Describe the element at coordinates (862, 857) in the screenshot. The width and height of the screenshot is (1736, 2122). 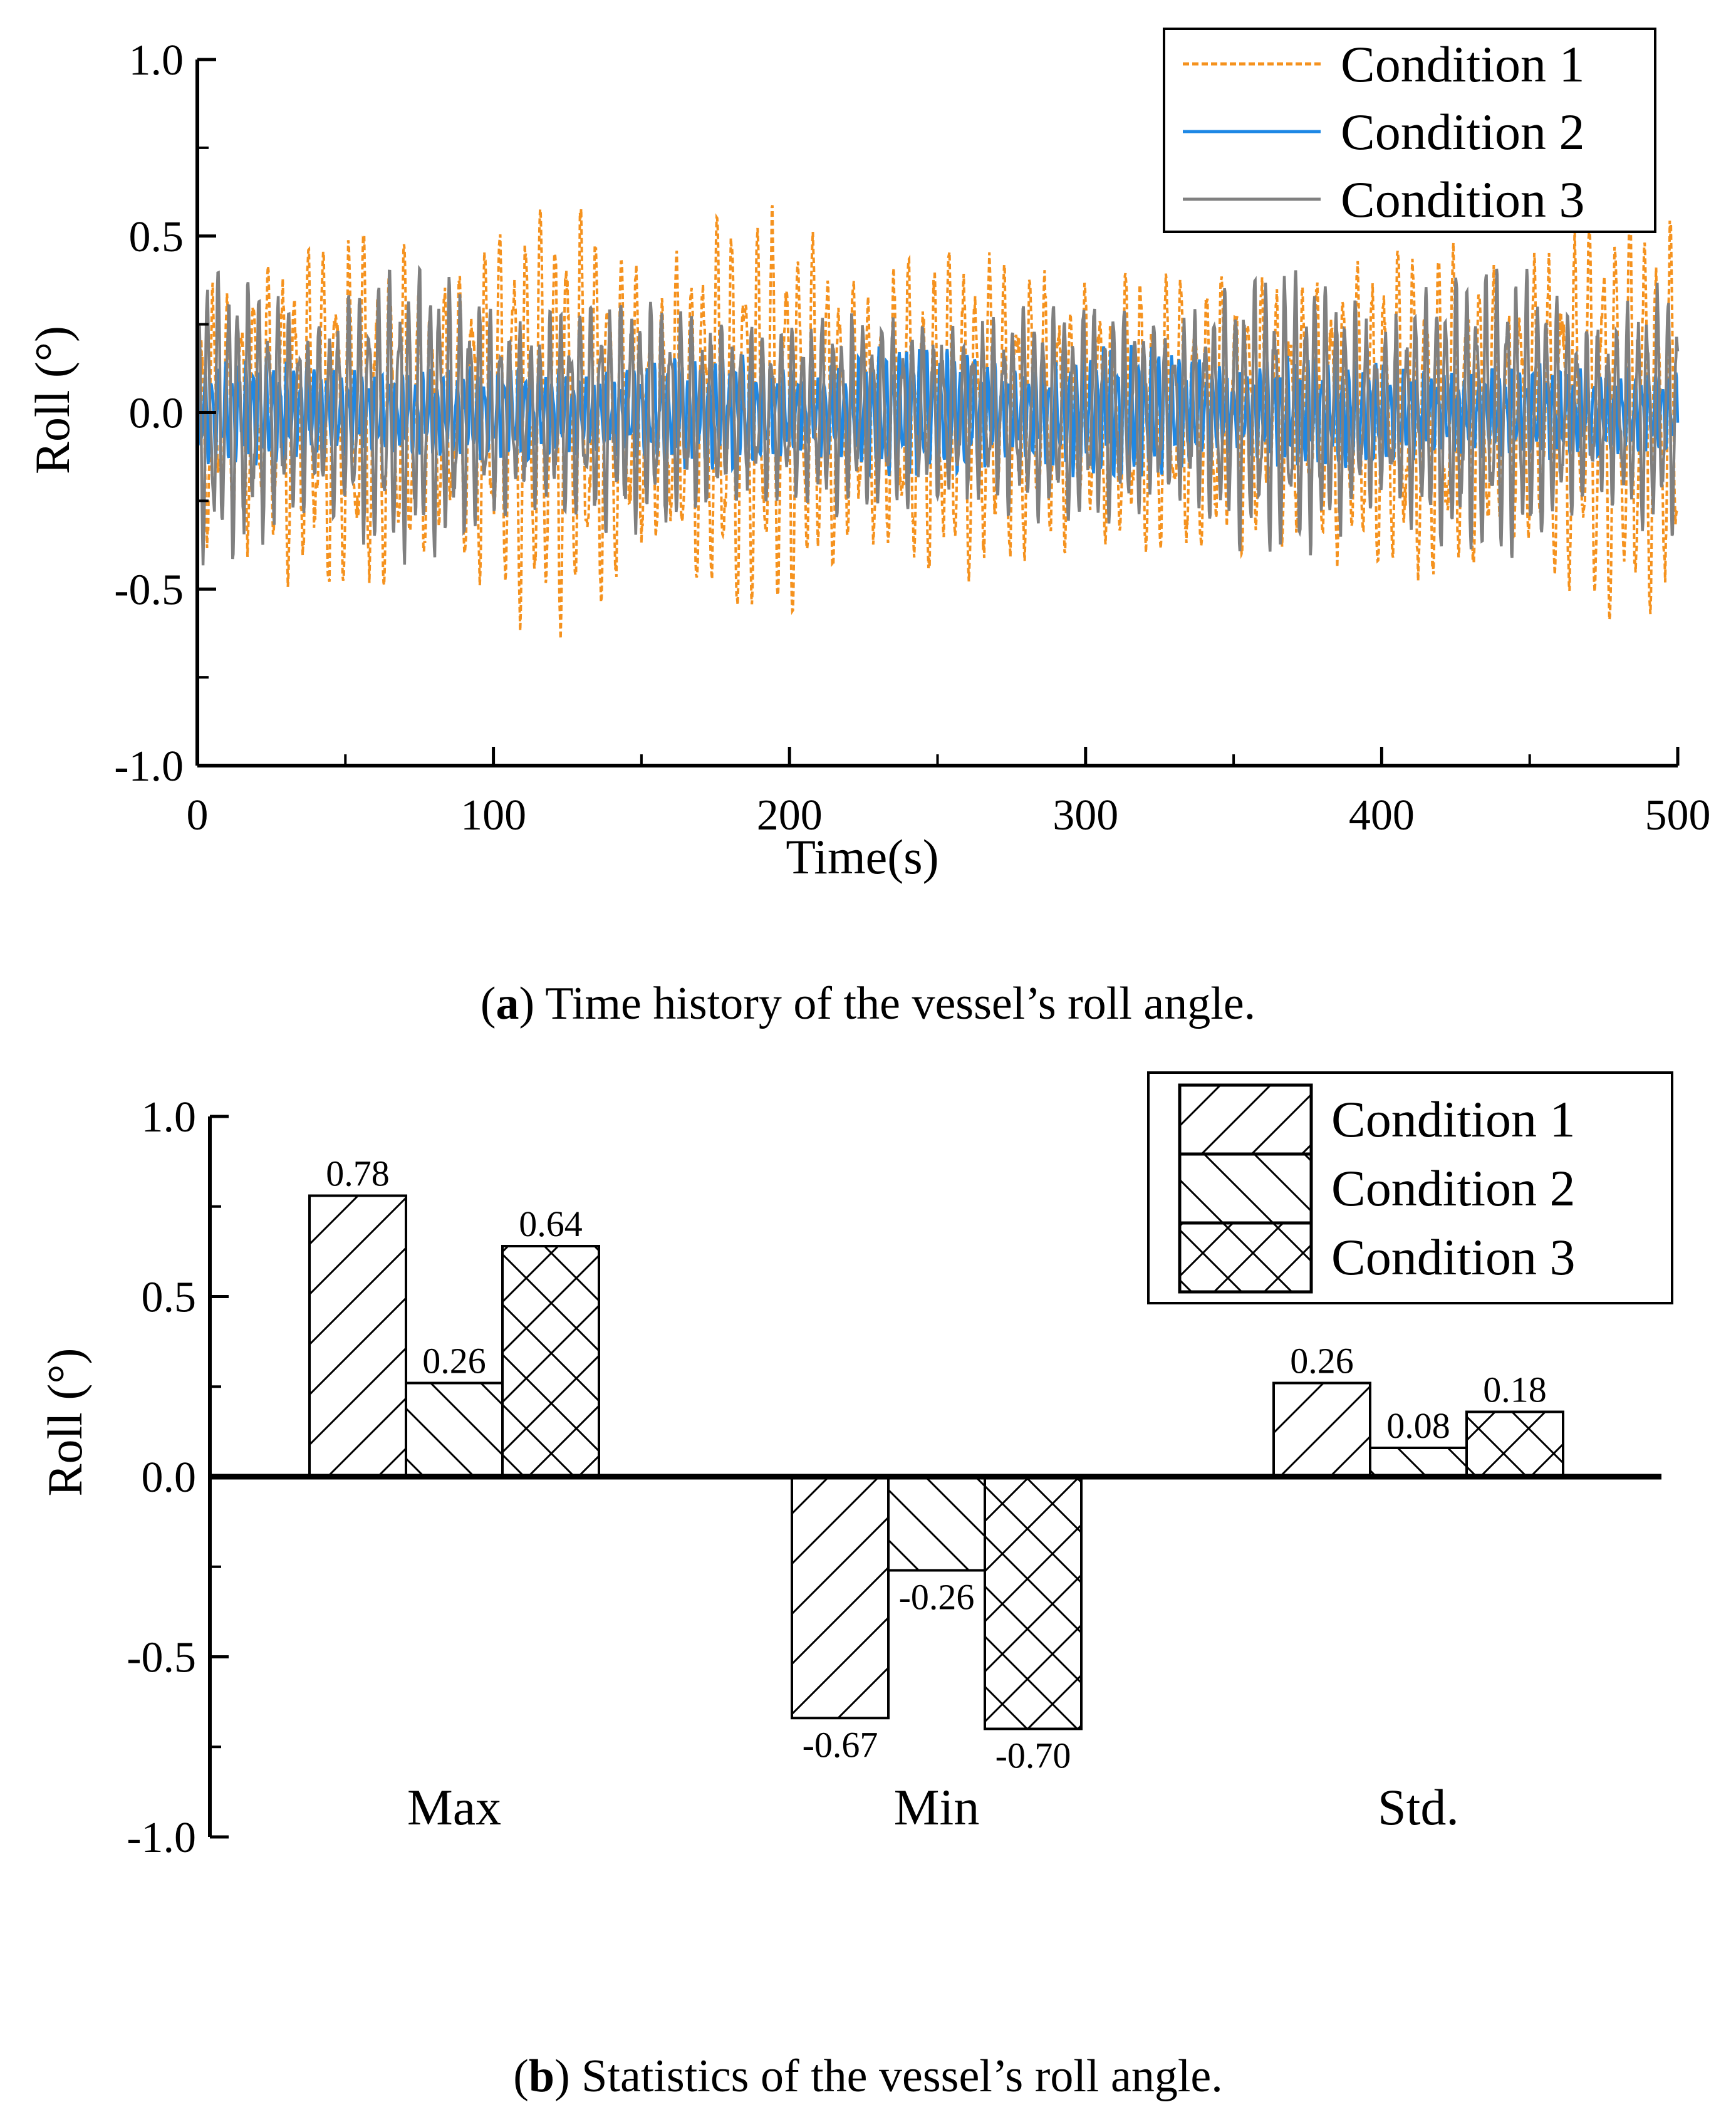
I see `x-axis-title: Time(s)` at that location.